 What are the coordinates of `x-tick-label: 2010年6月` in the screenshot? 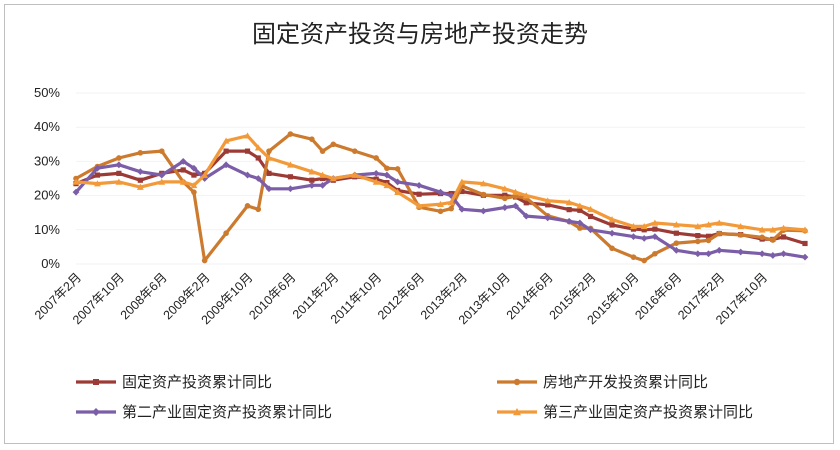 It's located at (272, 296).